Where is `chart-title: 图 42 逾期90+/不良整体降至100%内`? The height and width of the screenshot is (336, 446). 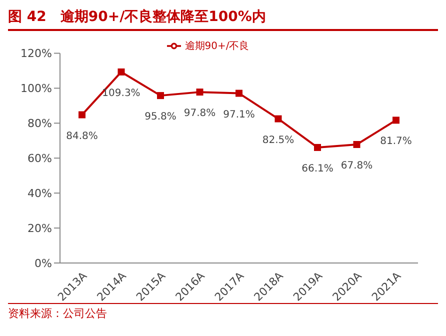 chart-title: 图 42 逾期90+/不良整体降至100%内 is located at coordinates (223, 19).